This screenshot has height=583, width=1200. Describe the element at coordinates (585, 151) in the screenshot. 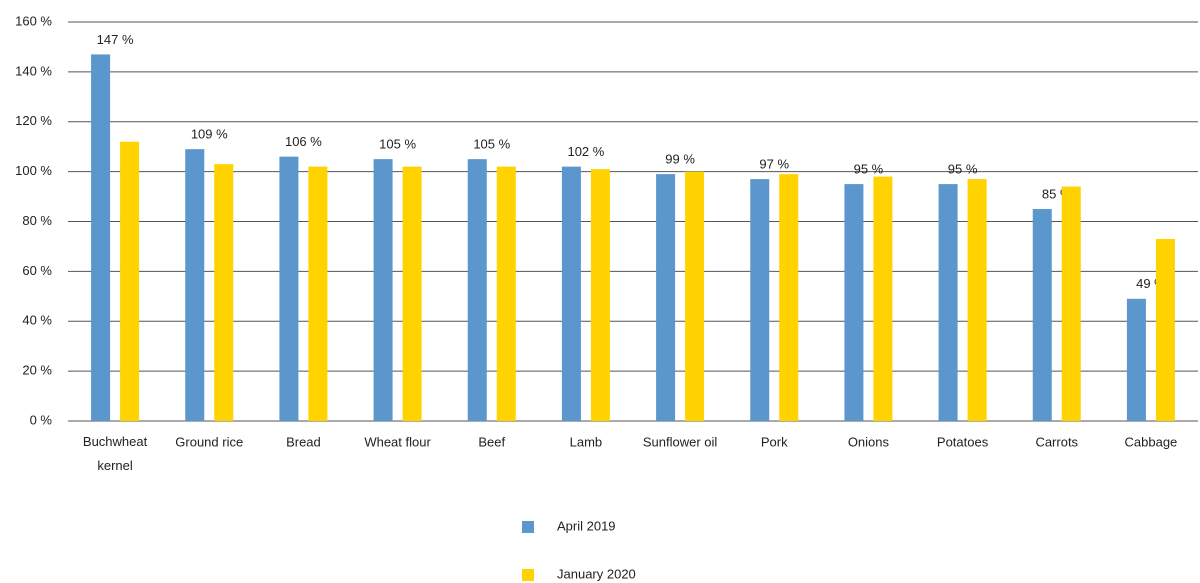

I see `data-label: 102 %` at that location.